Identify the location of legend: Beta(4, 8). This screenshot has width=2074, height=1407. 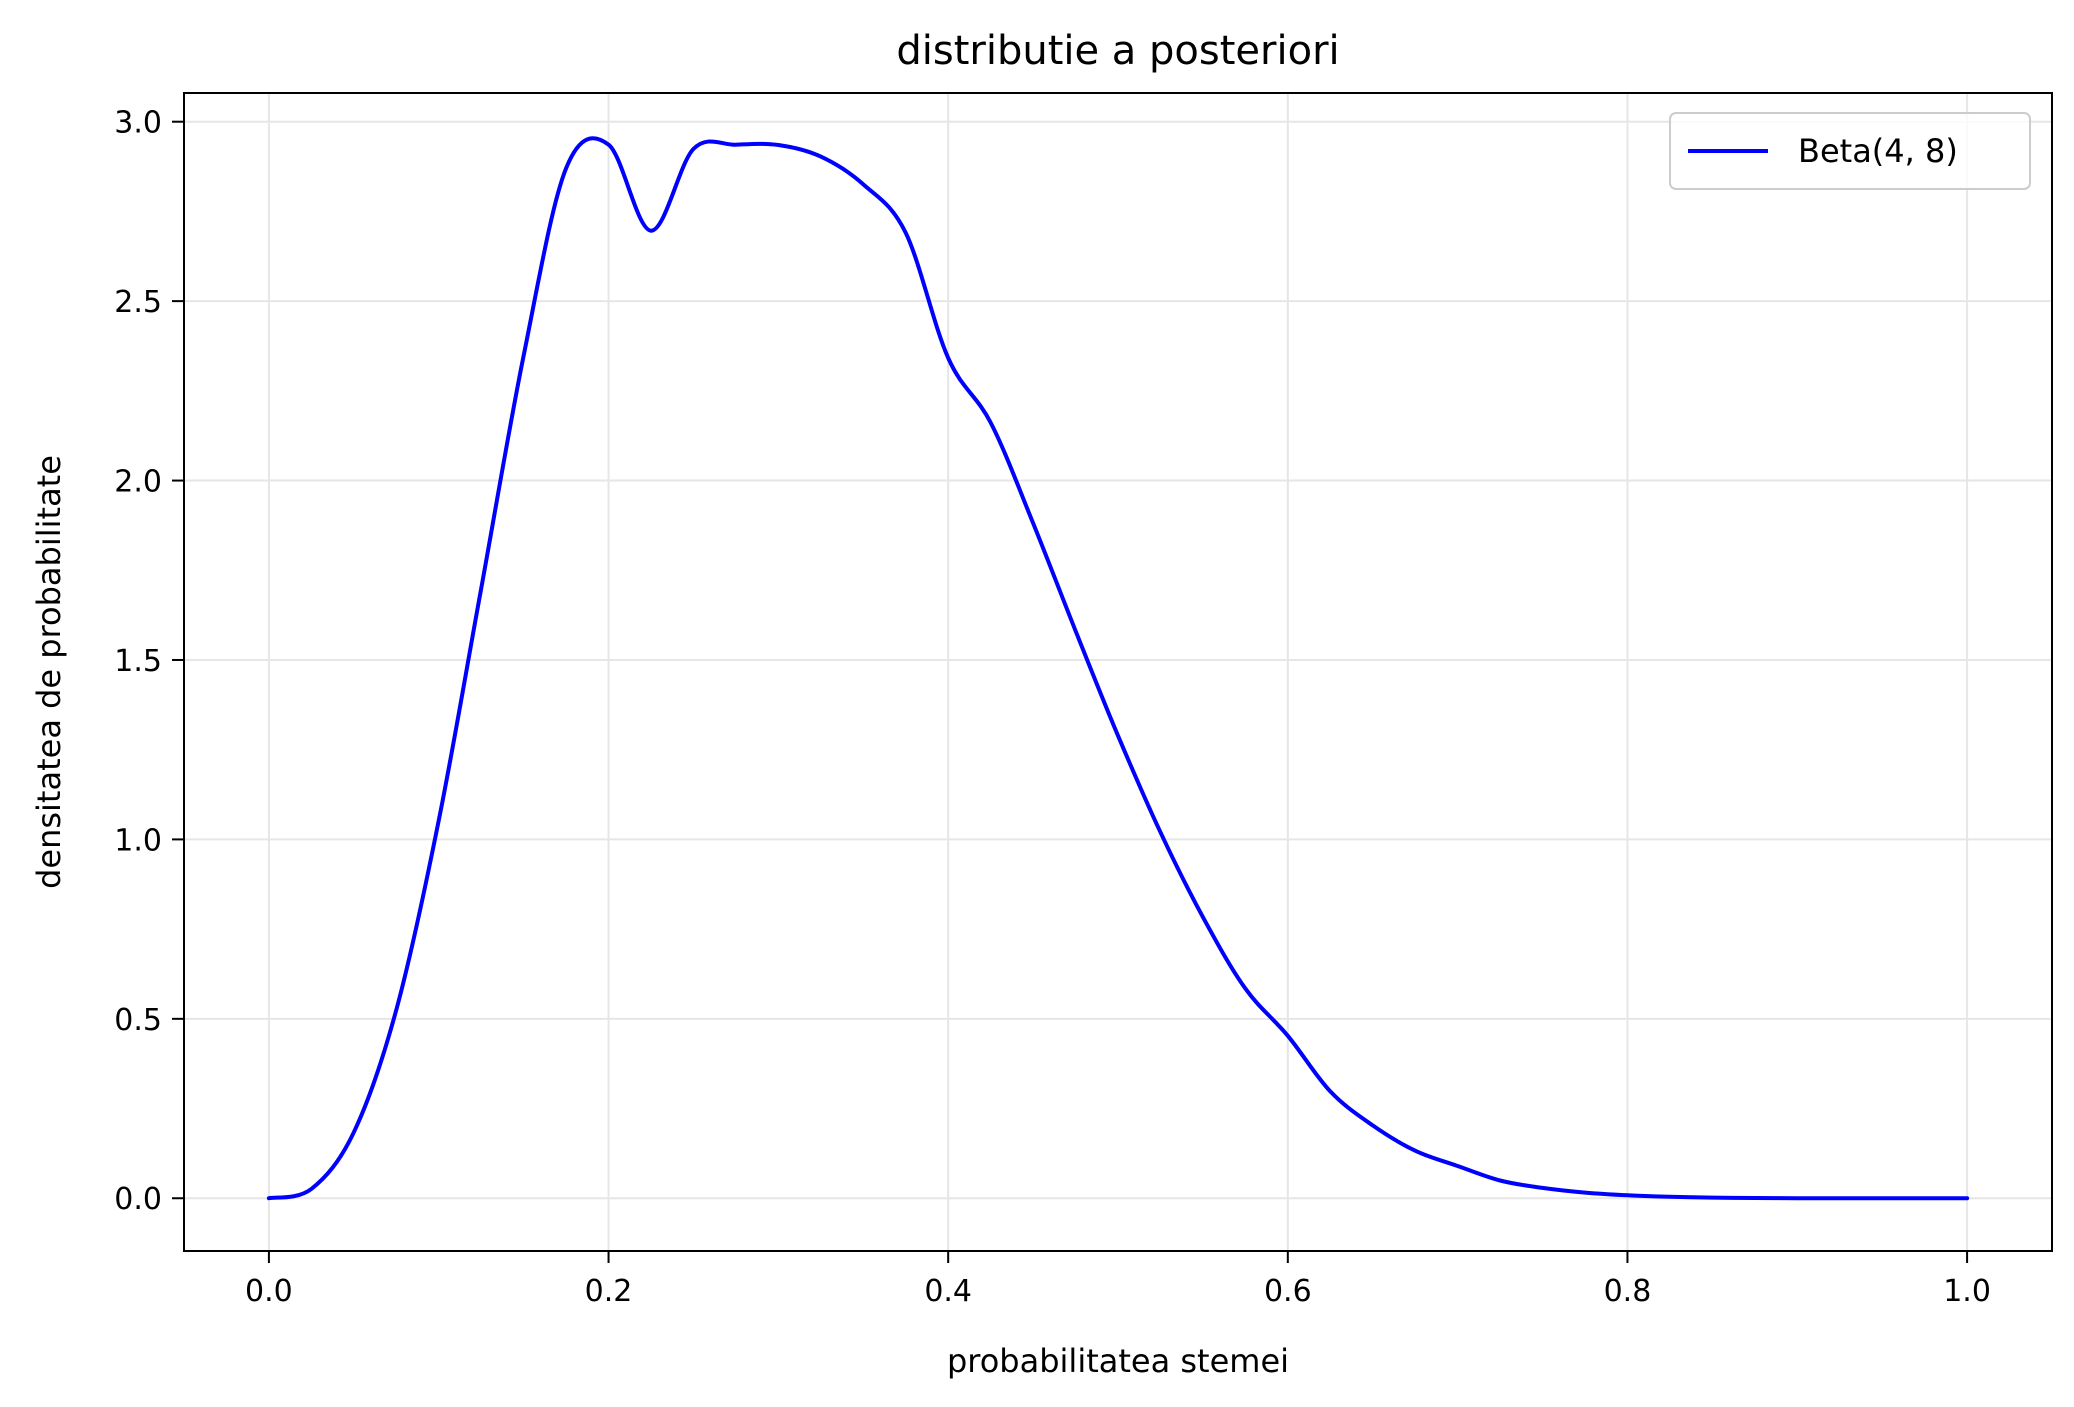
(1850, 151).